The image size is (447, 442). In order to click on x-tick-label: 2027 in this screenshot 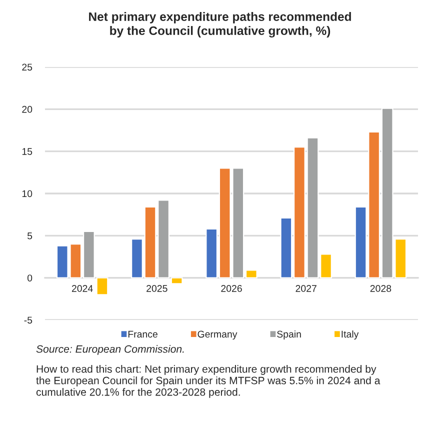, I will do `click(306, 288)`.